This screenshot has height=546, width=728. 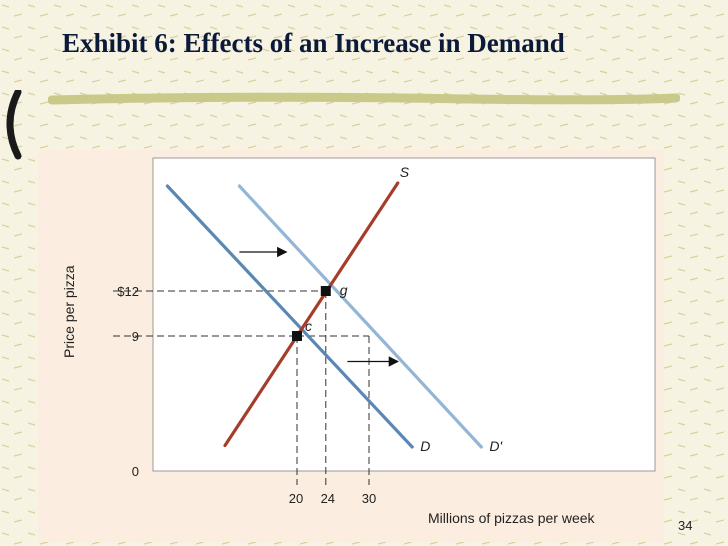 I want to click on shift-arrows, so click(x=319, y=306).